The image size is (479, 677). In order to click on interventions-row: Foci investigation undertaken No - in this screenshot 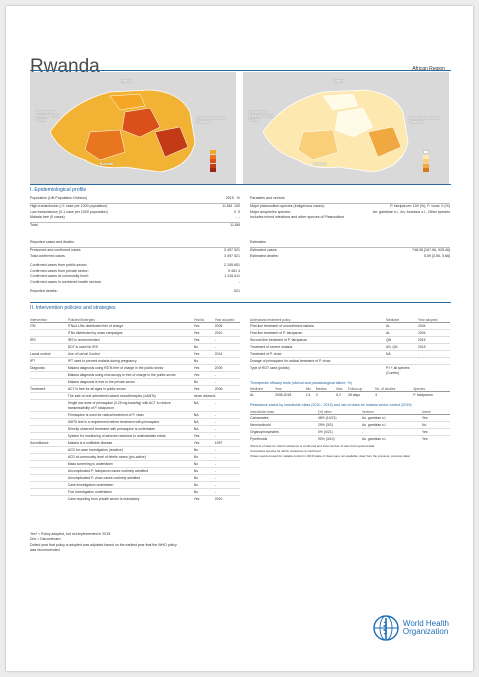, I will do `click(135, 491)`.